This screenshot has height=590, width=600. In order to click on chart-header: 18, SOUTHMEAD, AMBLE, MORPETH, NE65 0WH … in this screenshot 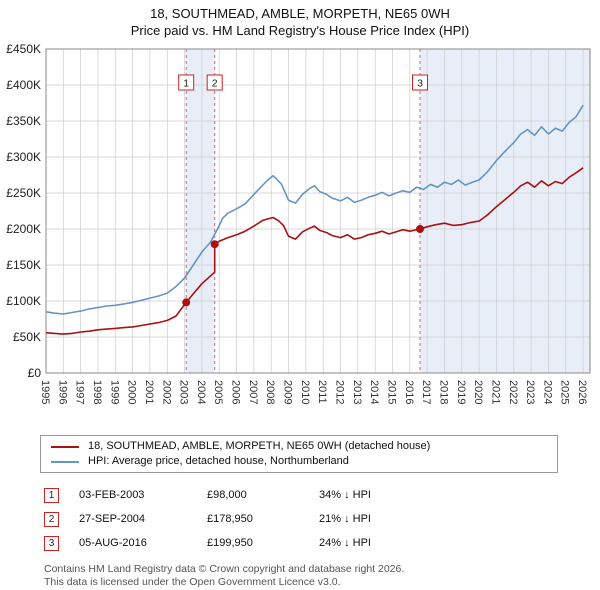, I will do `click(300, 19)`.